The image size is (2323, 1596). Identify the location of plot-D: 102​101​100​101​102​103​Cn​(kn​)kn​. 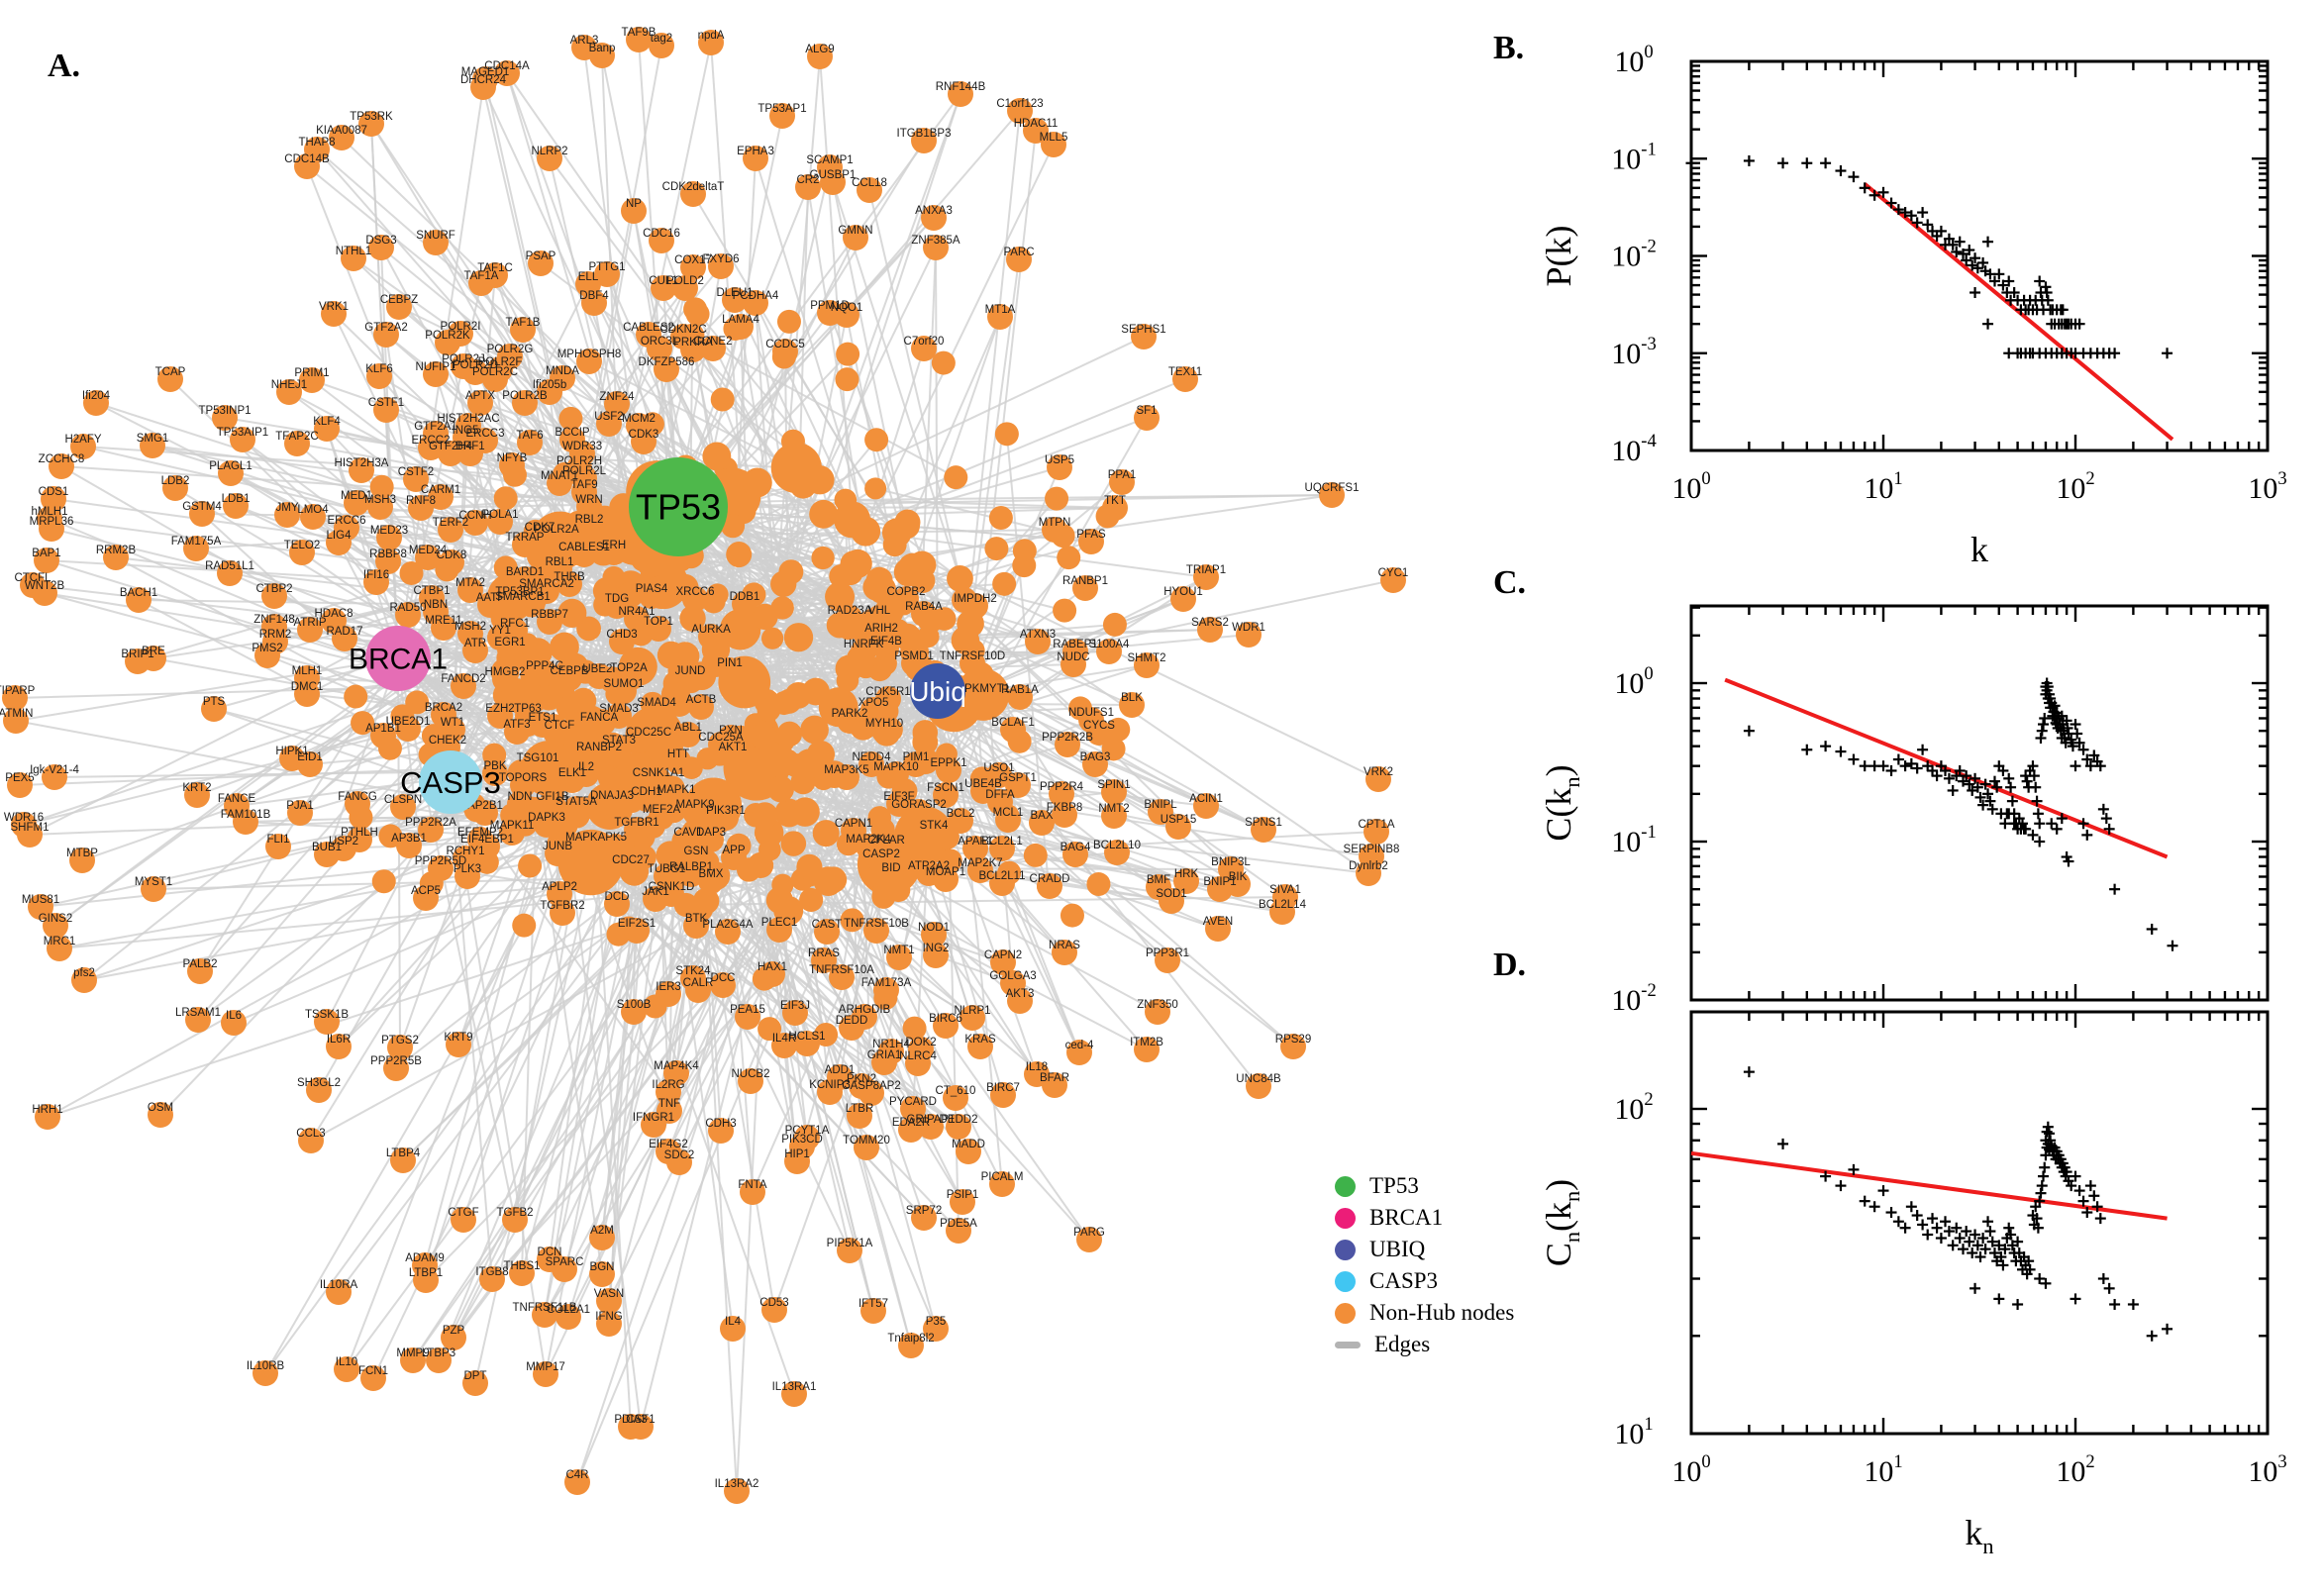
(1913, 1284).